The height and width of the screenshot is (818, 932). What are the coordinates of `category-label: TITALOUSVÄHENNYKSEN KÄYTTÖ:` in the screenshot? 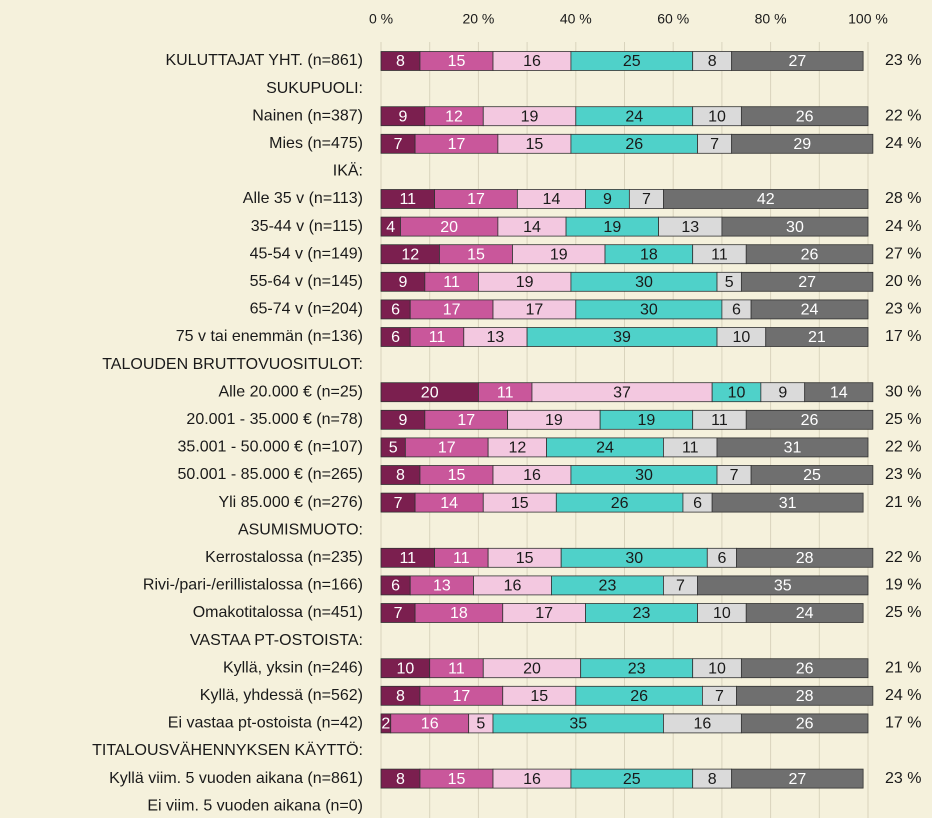 It's located at (227, 750).